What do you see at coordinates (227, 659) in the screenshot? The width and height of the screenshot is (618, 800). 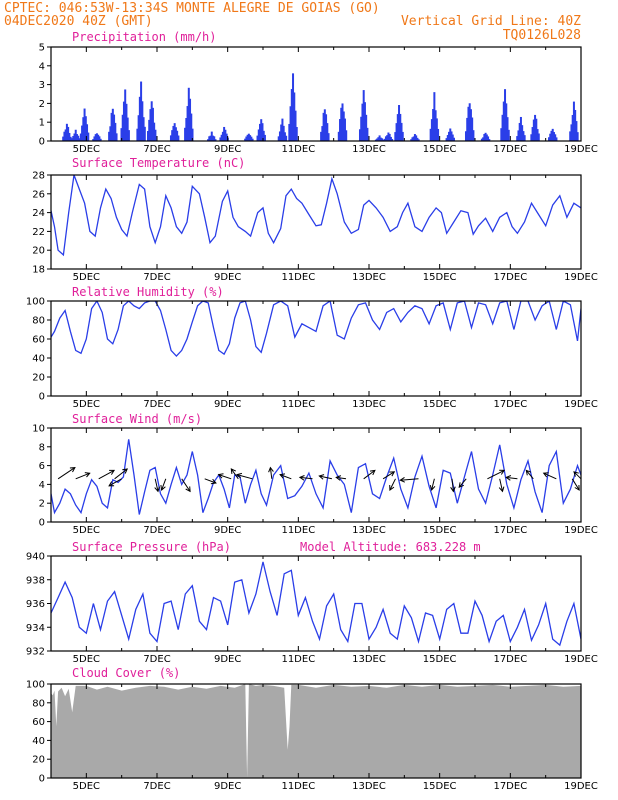 I see `x-tick-label: 9DEC` at bounding box center [227, 659].